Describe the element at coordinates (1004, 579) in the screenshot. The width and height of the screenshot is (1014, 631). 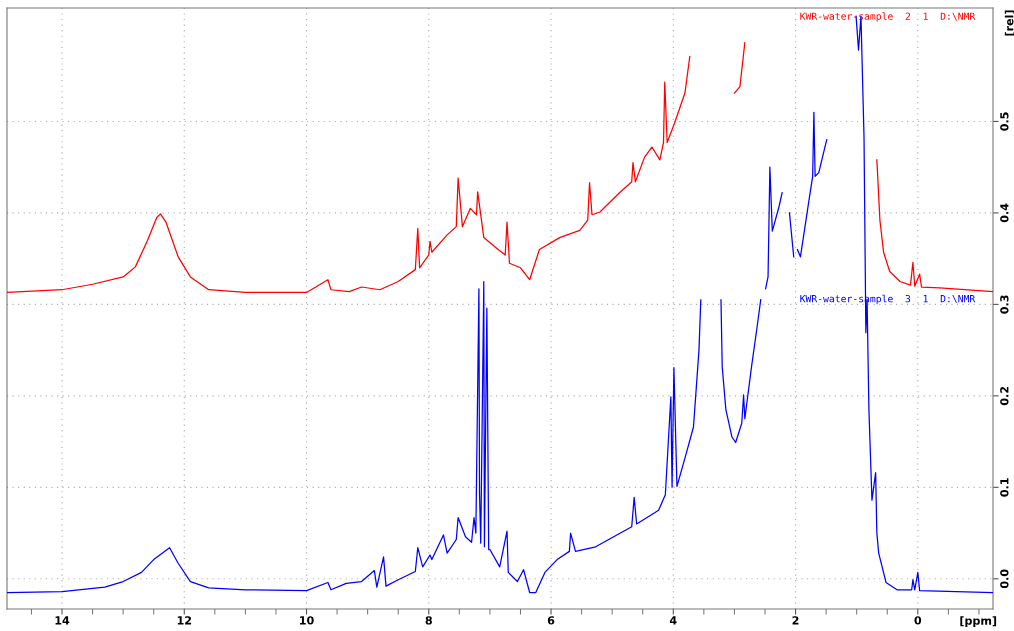
I see `y-tick-label: 0.0` at that location.